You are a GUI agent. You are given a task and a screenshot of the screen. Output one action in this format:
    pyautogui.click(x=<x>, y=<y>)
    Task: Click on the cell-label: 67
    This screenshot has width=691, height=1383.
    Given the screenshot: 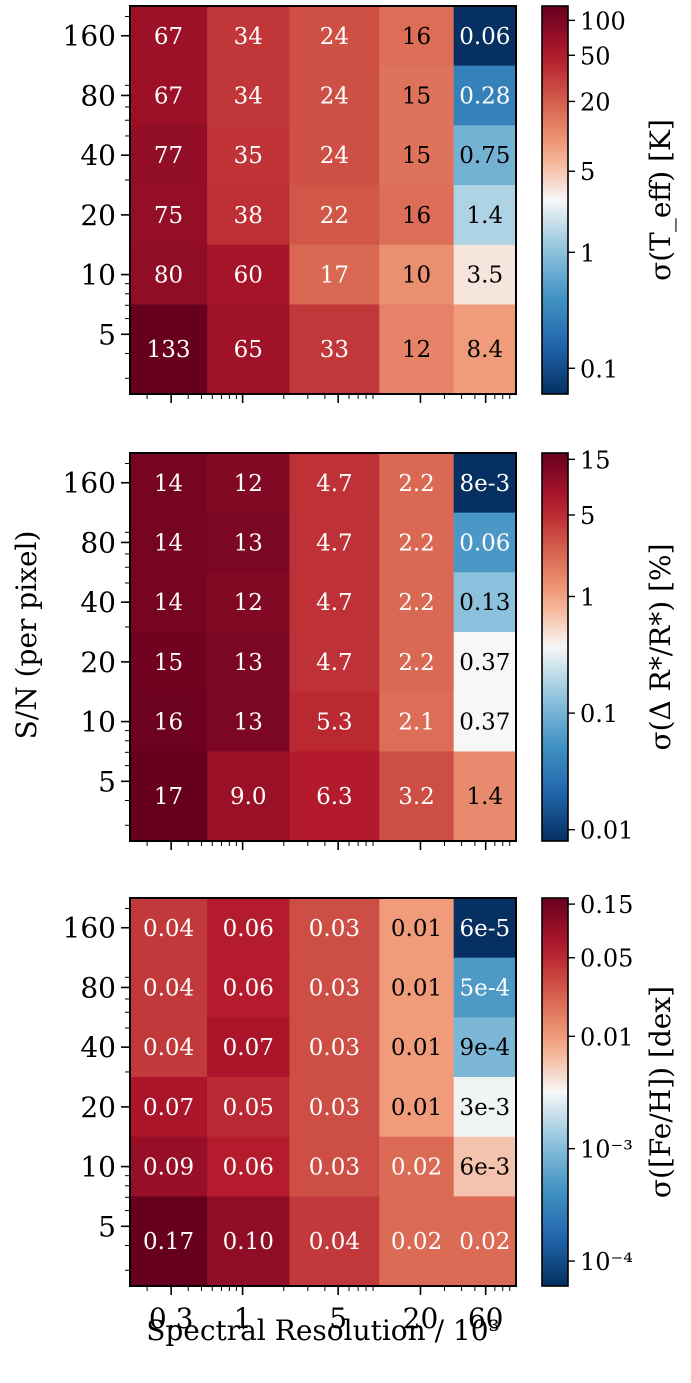 What is the action you would take?
    pyautogui.click(x=168, y=37)
    